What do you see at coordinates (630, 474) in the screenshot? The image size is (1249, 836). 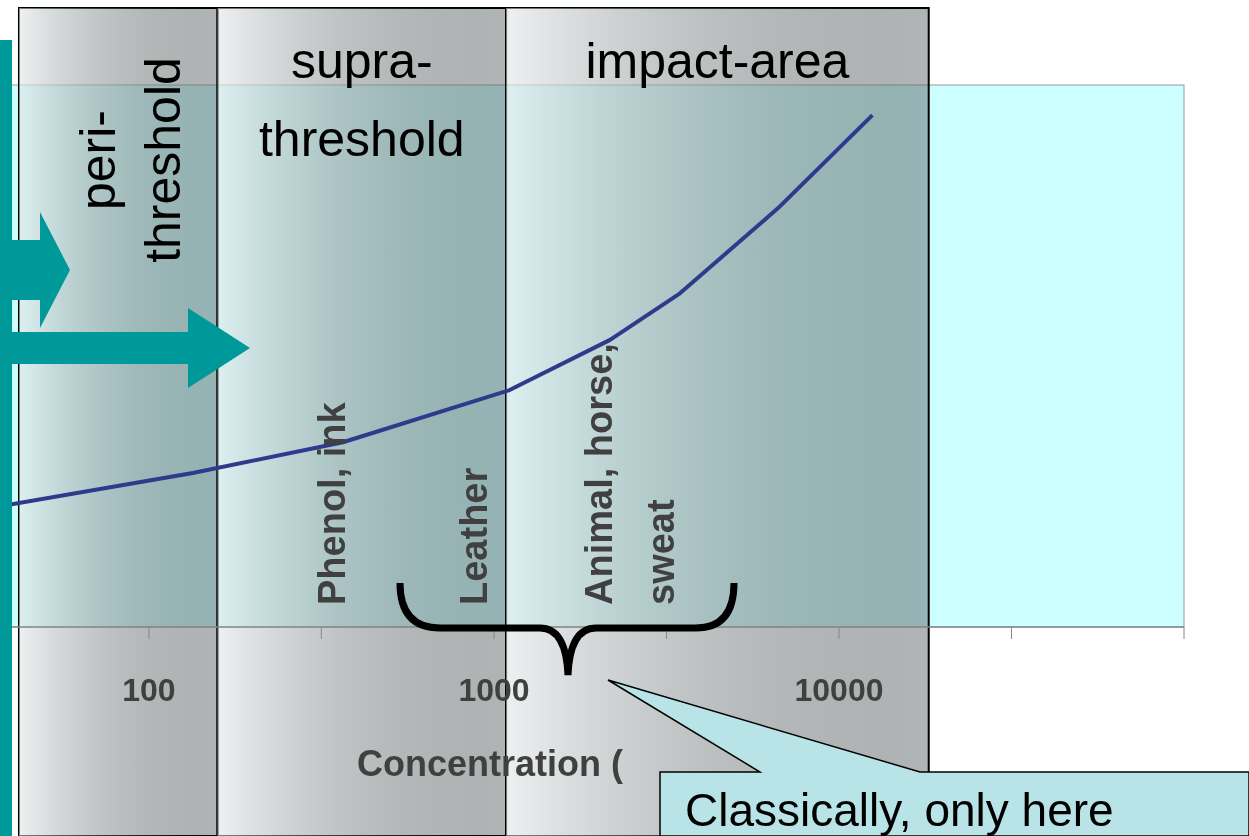 I see `annotation: Animal, horse, sweat` at bounding box center [630, 474].